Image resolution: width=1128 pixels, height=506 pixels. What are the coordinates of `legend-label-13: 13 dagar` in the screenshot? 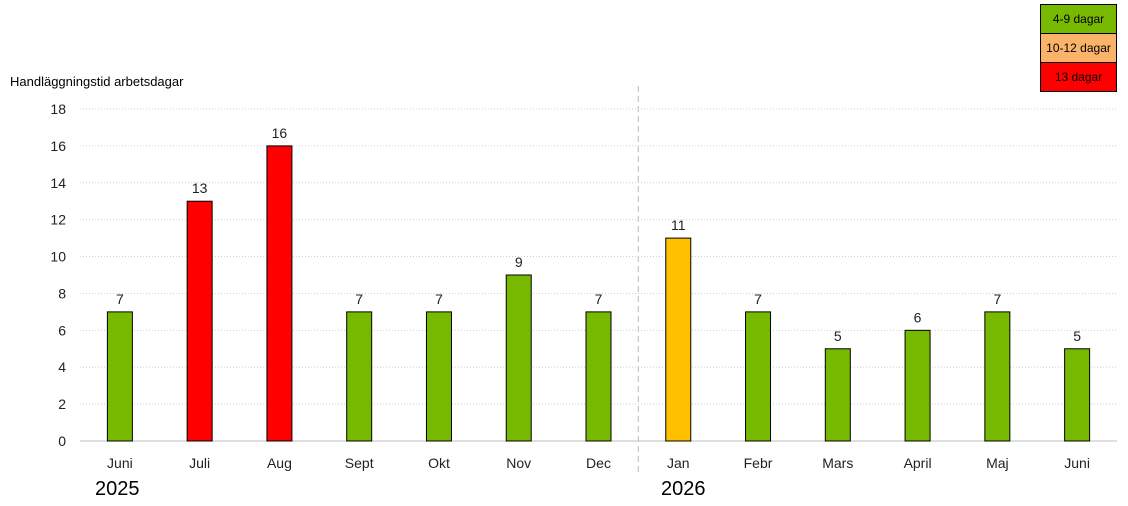 It's located at (1078, 77).